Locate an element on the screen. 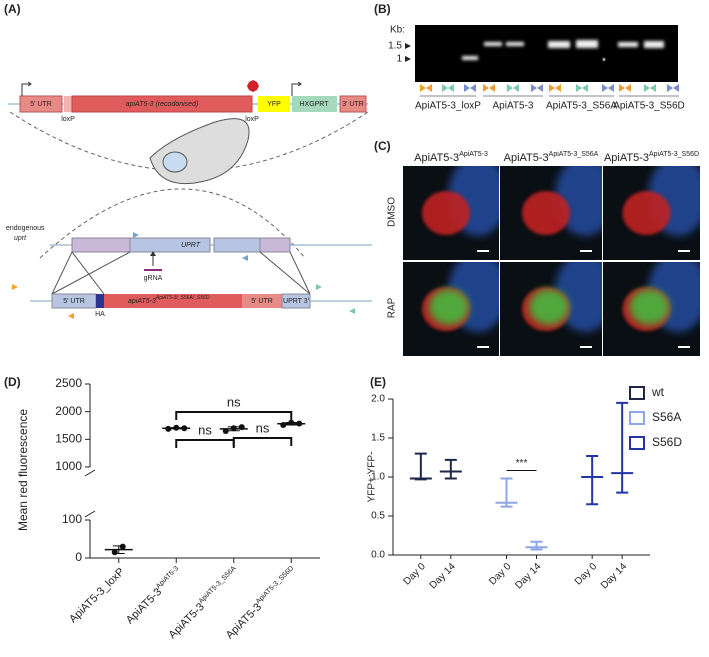 The height and width of the screenshot is (657, 709). label: HA is located at coordinates (100, 314).